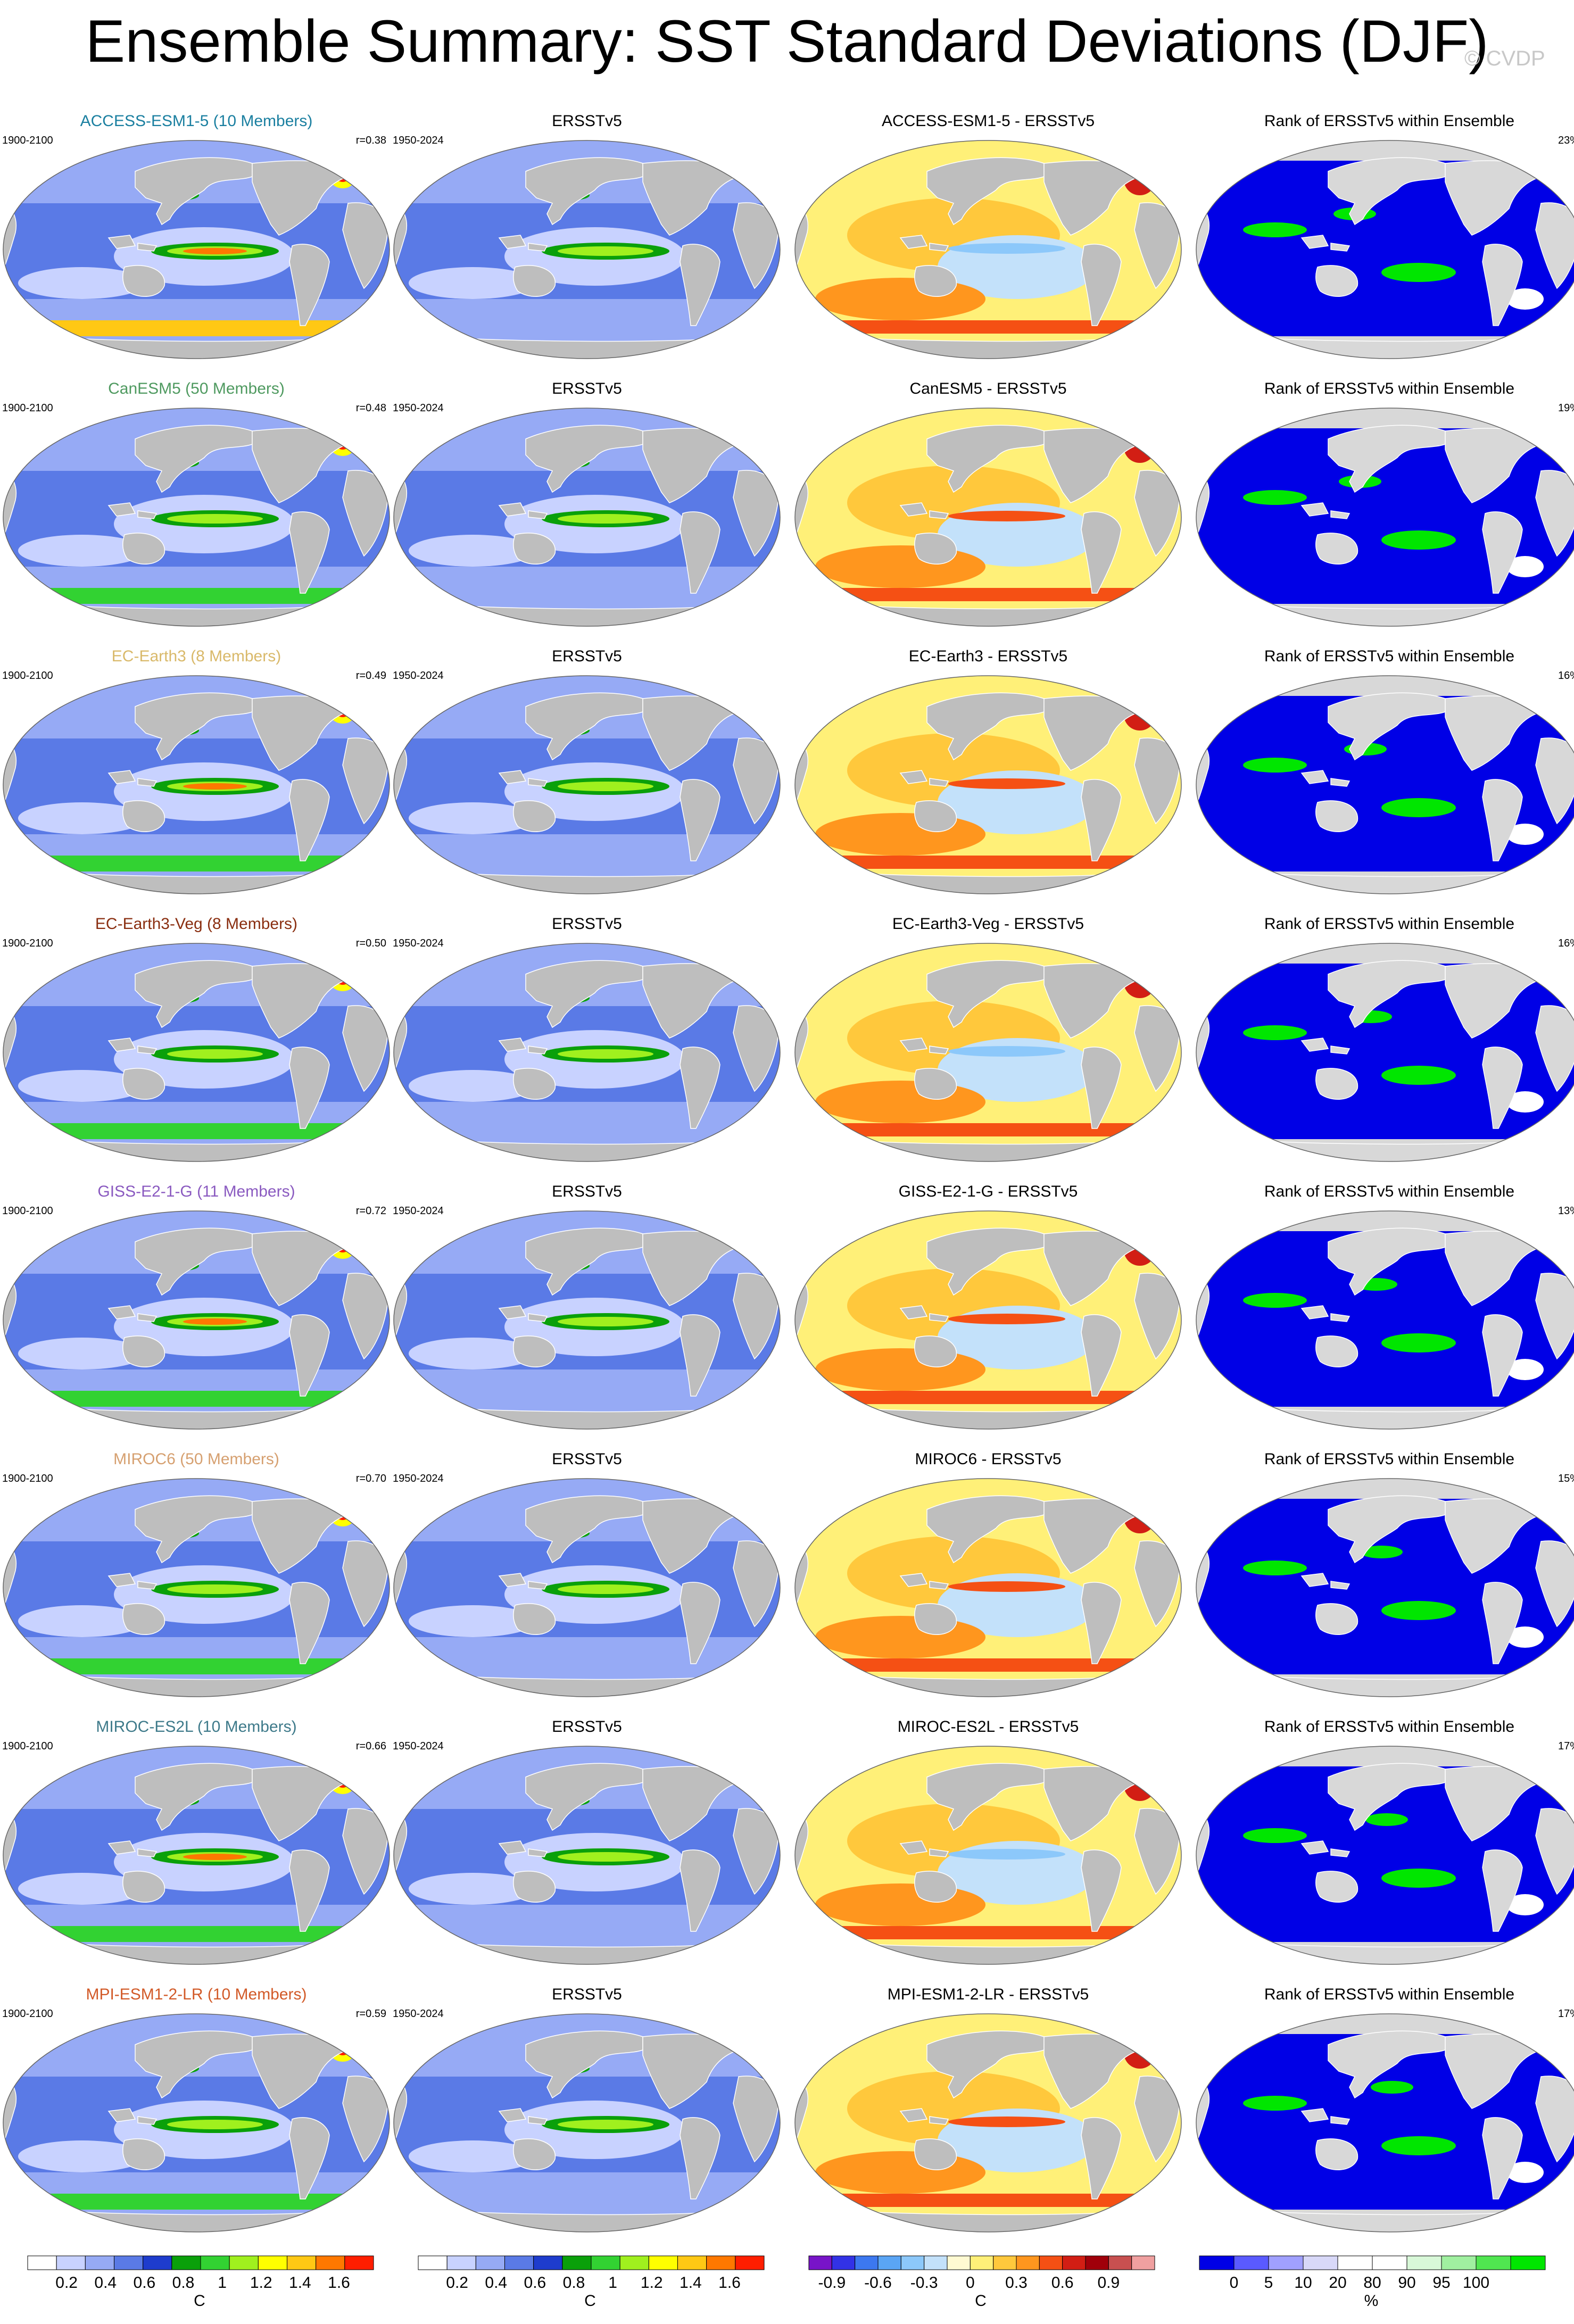 Image resolution: width=1574 pixels, height=2324 pixels. I want to click on colorbar-tick-label: 80, so click(1372, 2283).